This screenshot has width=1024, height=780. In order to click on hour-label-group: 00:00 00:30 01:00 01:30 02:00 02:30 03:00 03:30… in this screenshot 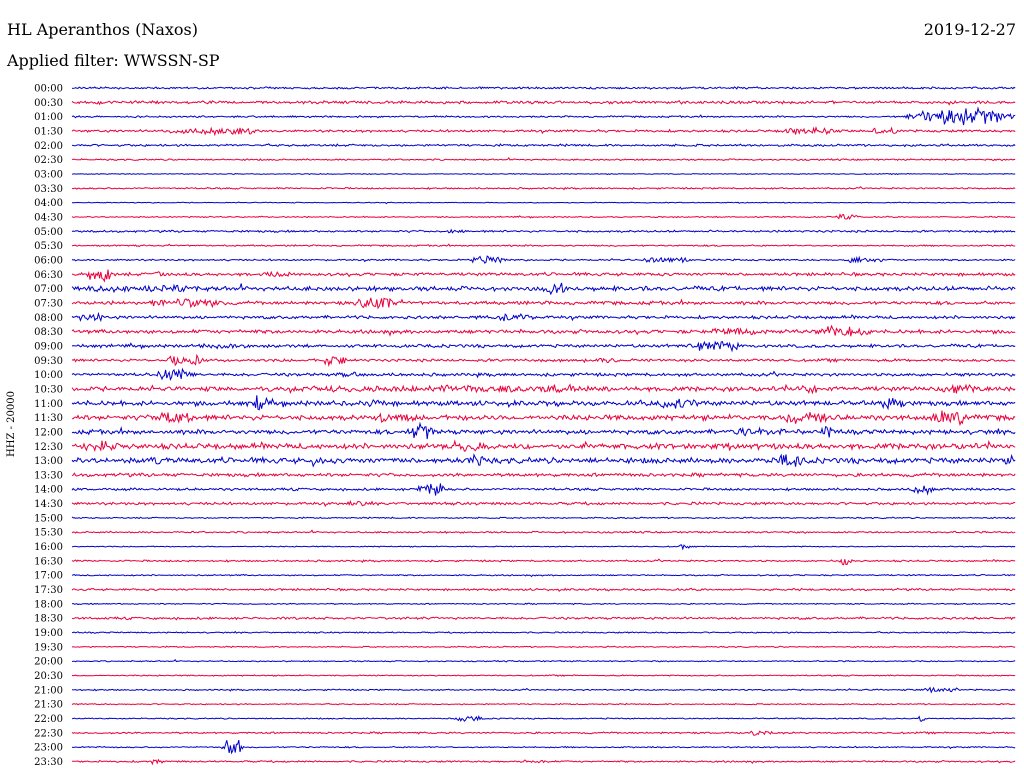, I will do `click(48, 426)`.